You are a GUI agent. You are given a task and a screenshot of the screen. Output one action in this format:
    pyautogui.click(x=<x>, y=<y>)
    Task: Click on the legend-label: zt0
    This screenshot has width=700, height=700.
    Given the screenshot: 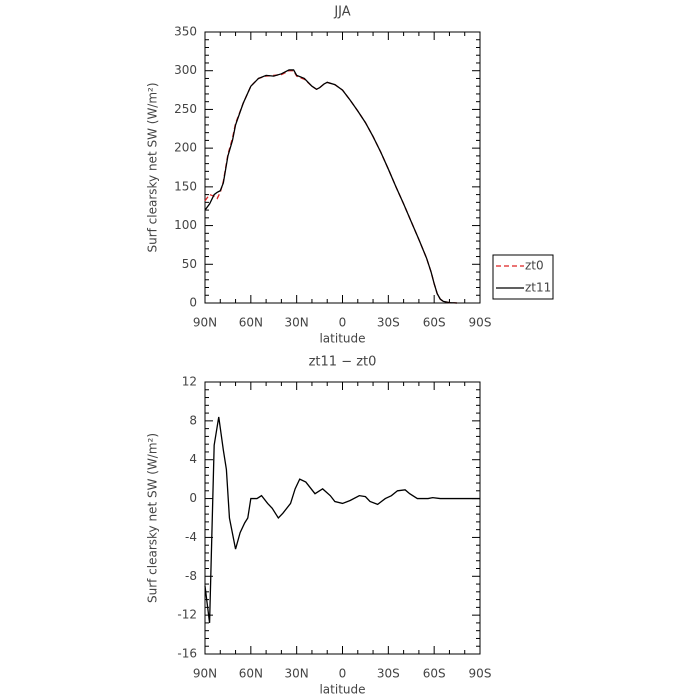 What is the action you would take?
    pyautogui.click(x=534, y=266)
    